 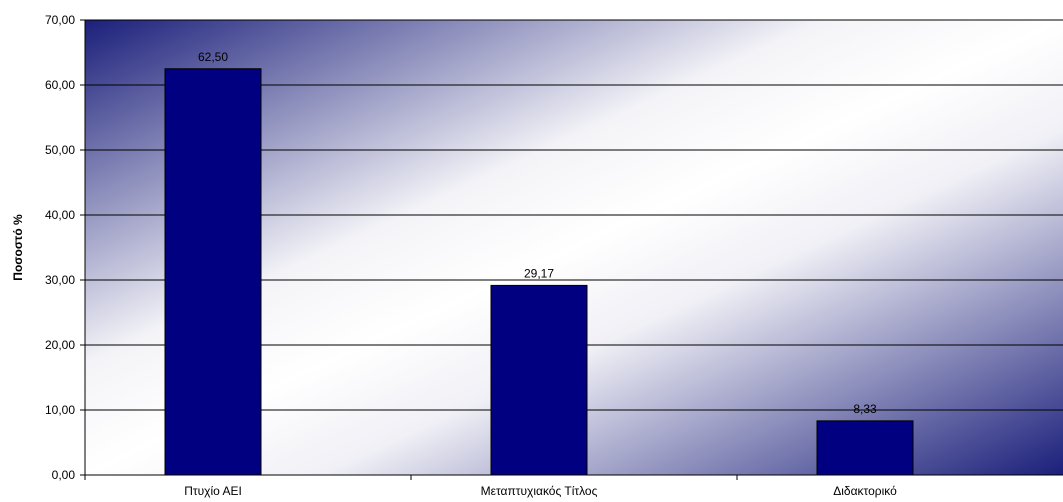 What do you see at coordinates (213, 57) in the screenshot?
I see `data-label: 62,50` at bounding box center [213, 57].